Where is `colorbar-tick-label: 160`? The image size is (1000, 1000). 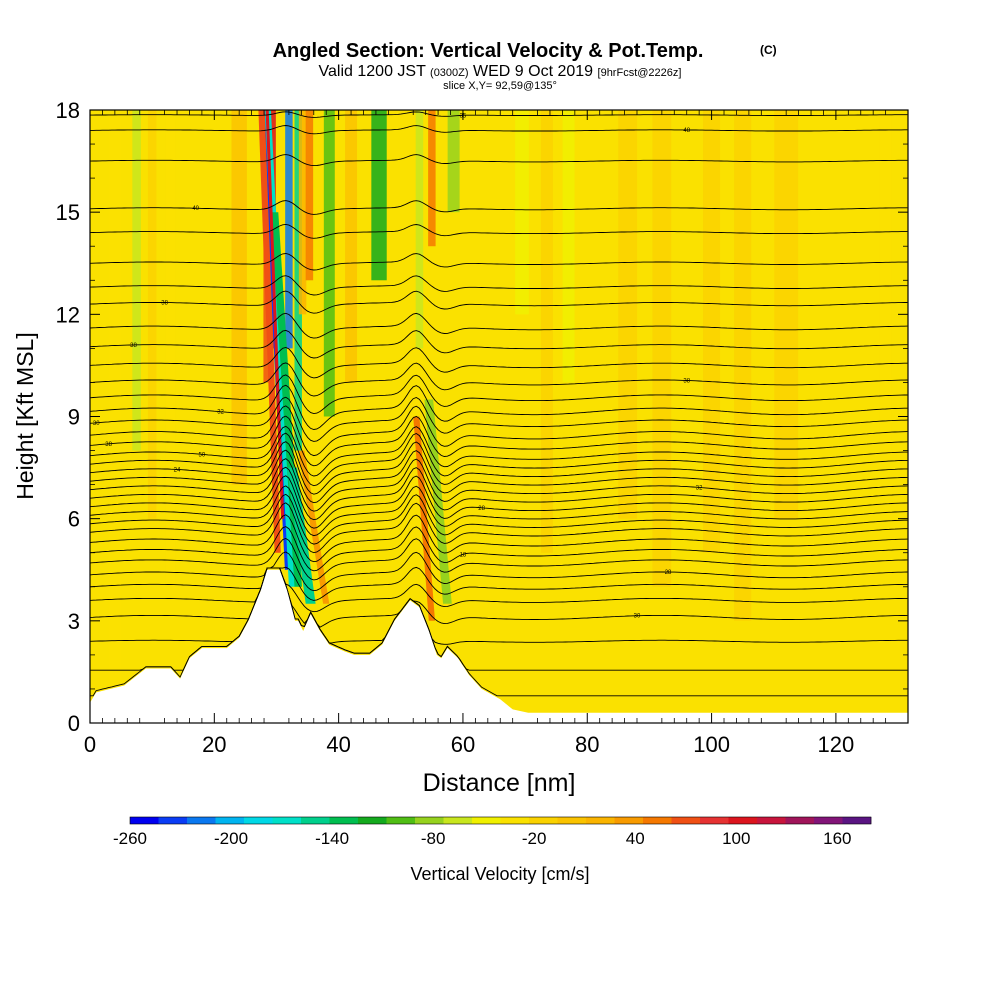
colorbar-tick-label: 160 is located at coordinates (837, 838).